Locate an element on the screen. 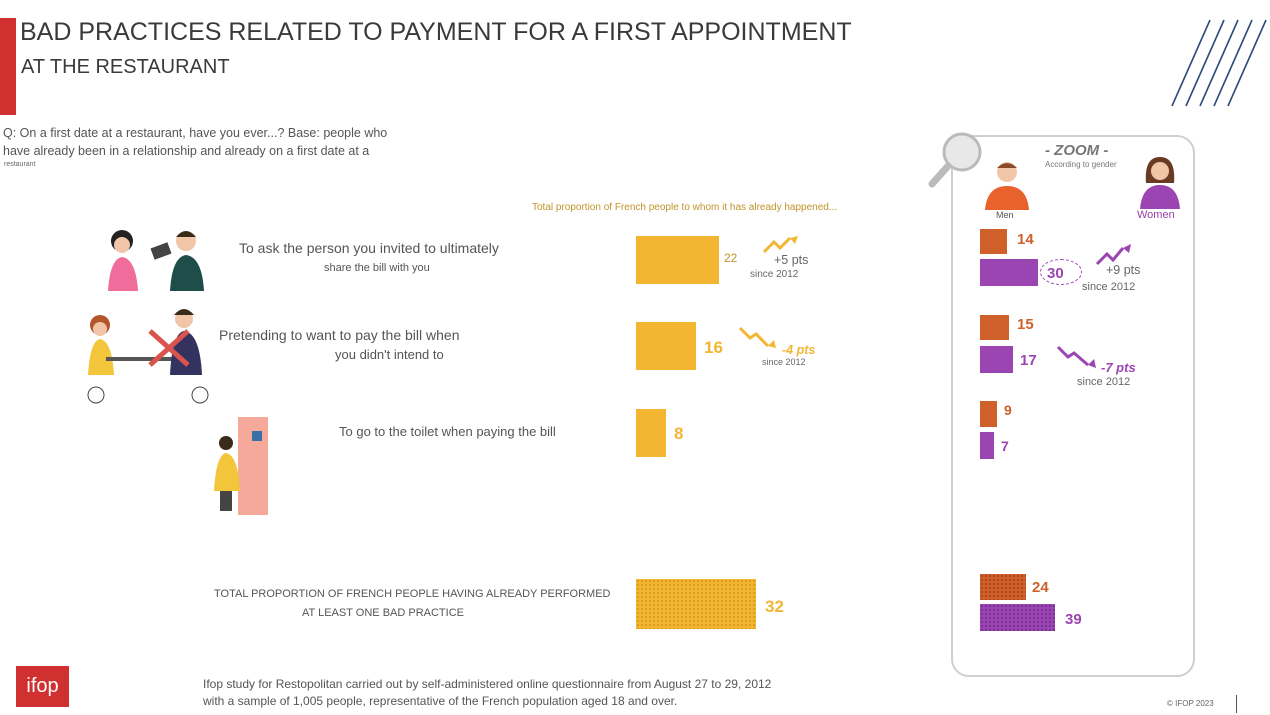  women-value-total: 39 is located at coordinates (1073, 619).